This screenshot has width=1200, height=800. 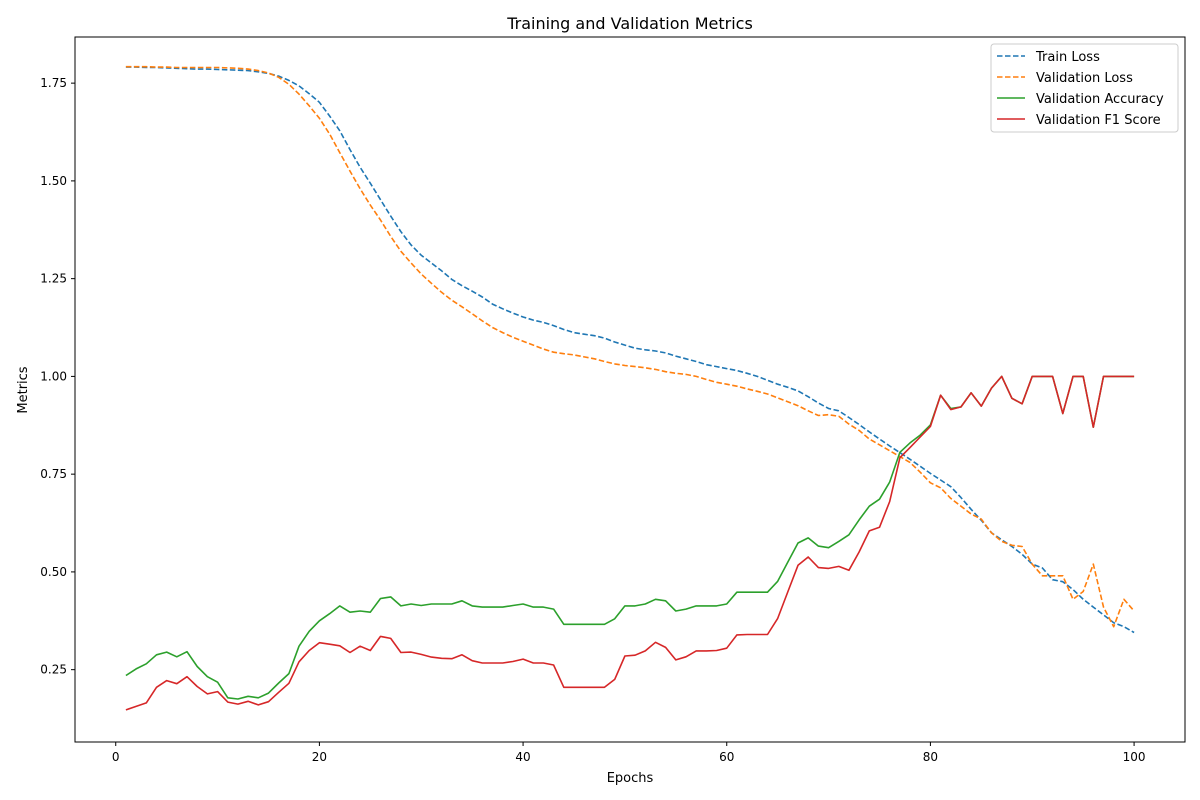 I want to click on x-tick-label: 40, so click(x=522, y=757).